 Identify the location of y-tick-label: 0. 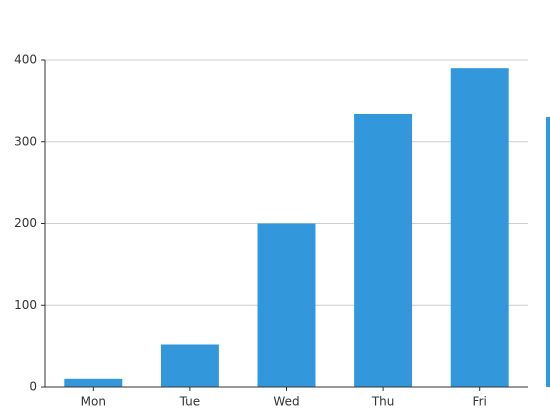
(33, 387).